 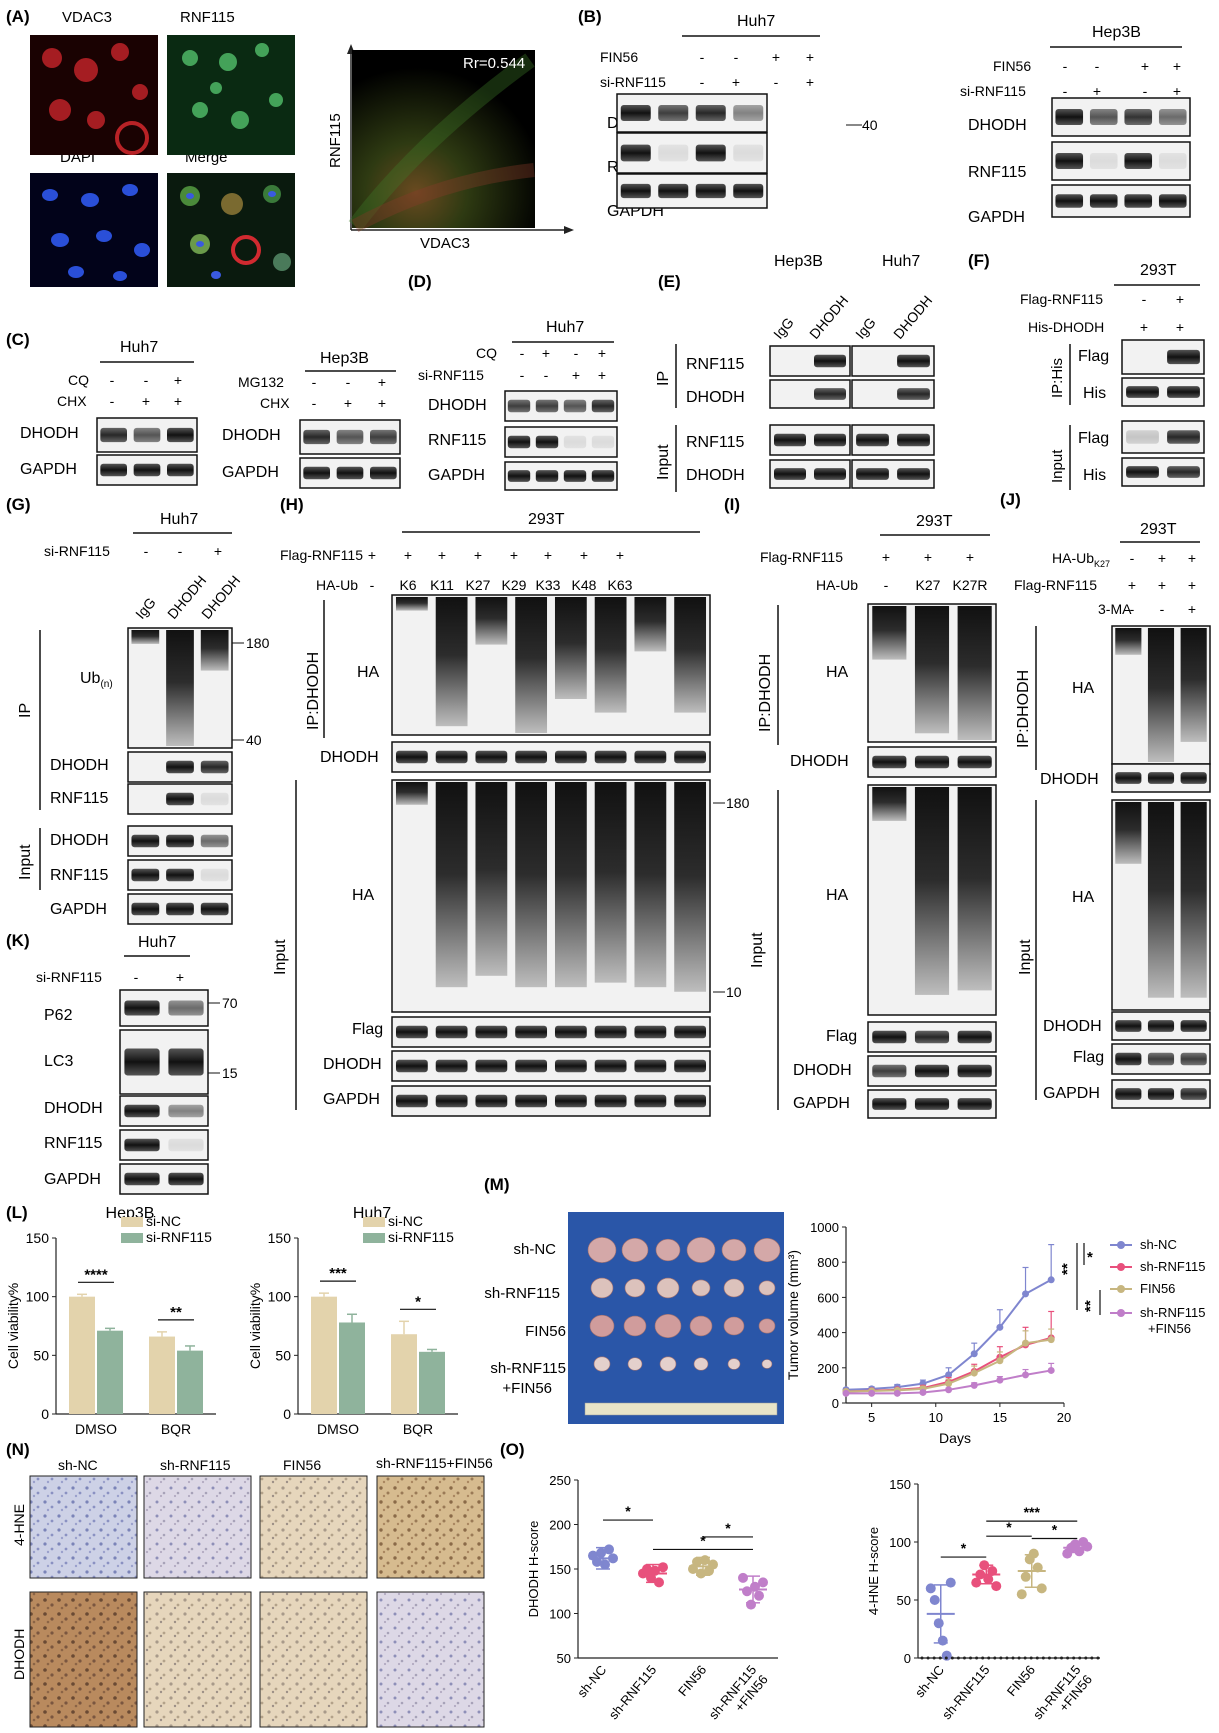 What do you see at coordinates (997, 125) in the screenshot?
I see `B-right-blot-label: DHODH` at bounding box center [997, 125].